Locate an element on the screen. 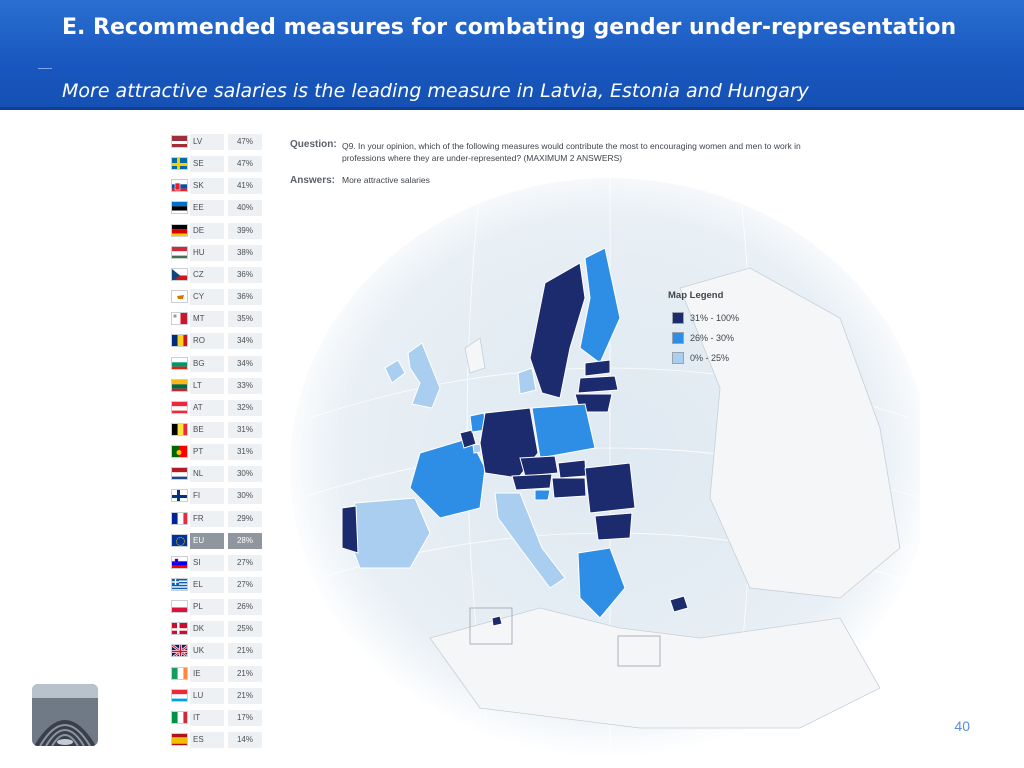  cyprus-inset is located at coordinates (639, 651).